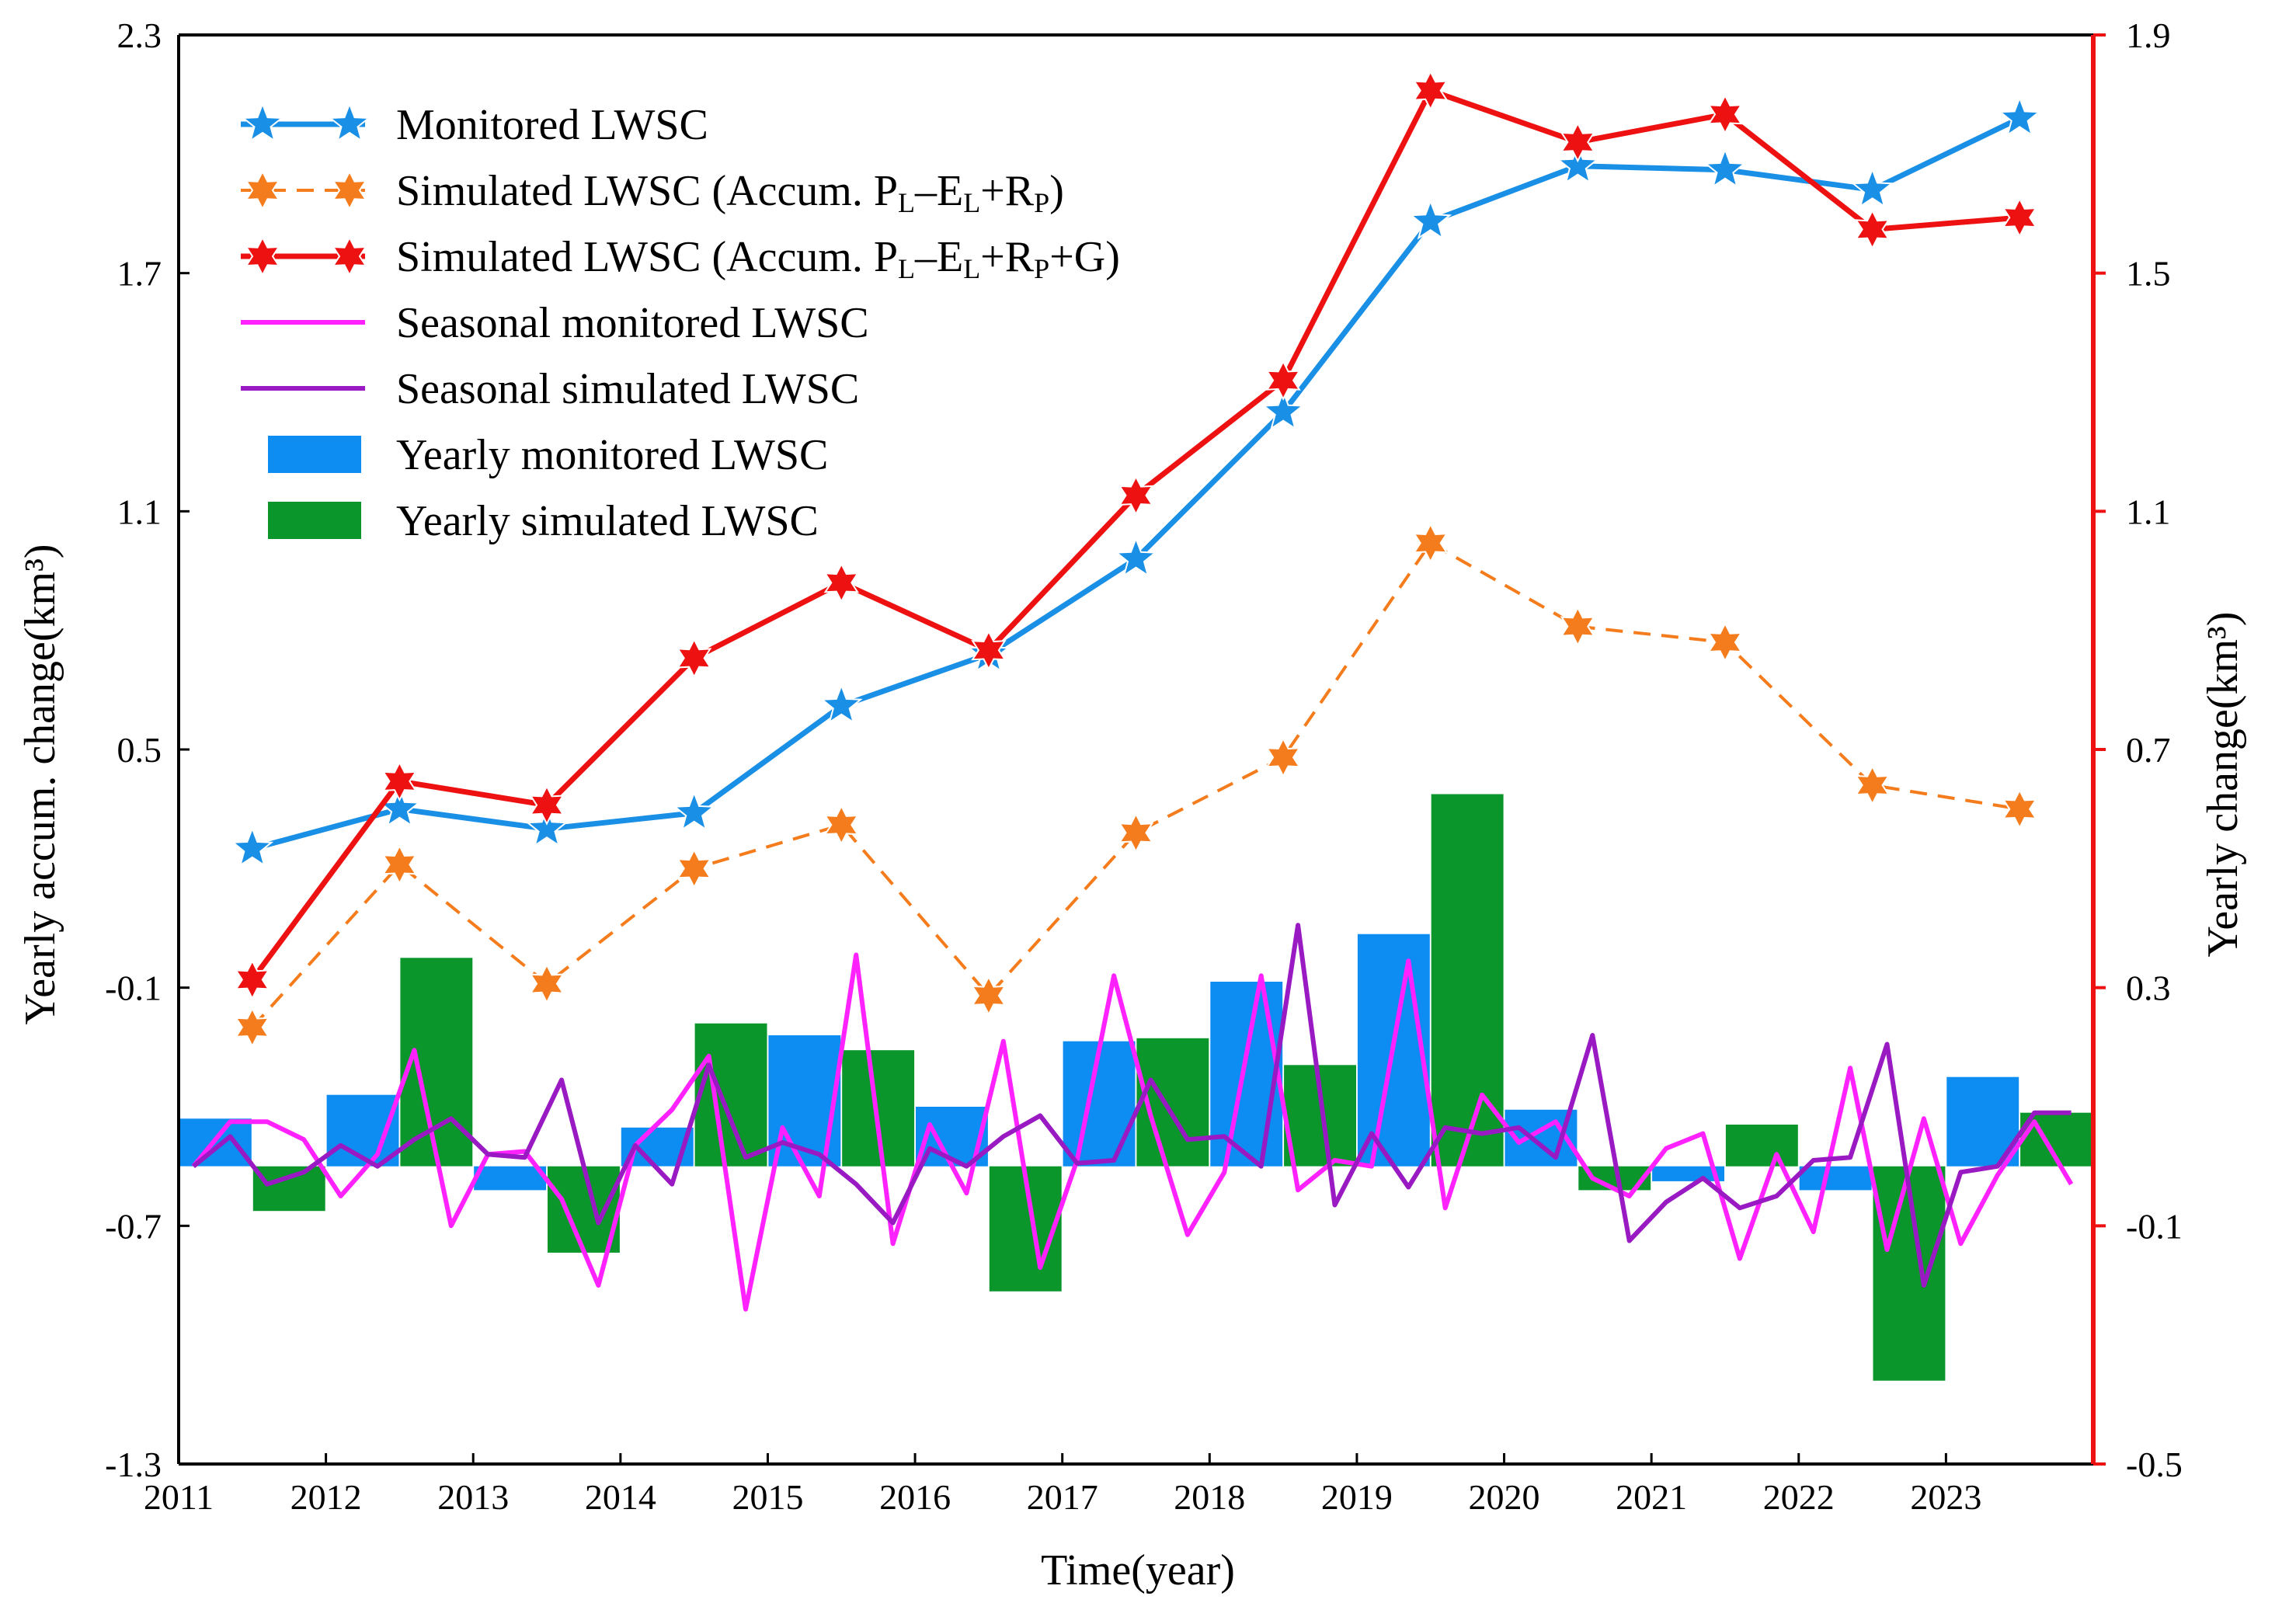 This screenshot has height=1624, width=2282. I want to click on legend-swatch-yearly_simulated, so click(314, 520).